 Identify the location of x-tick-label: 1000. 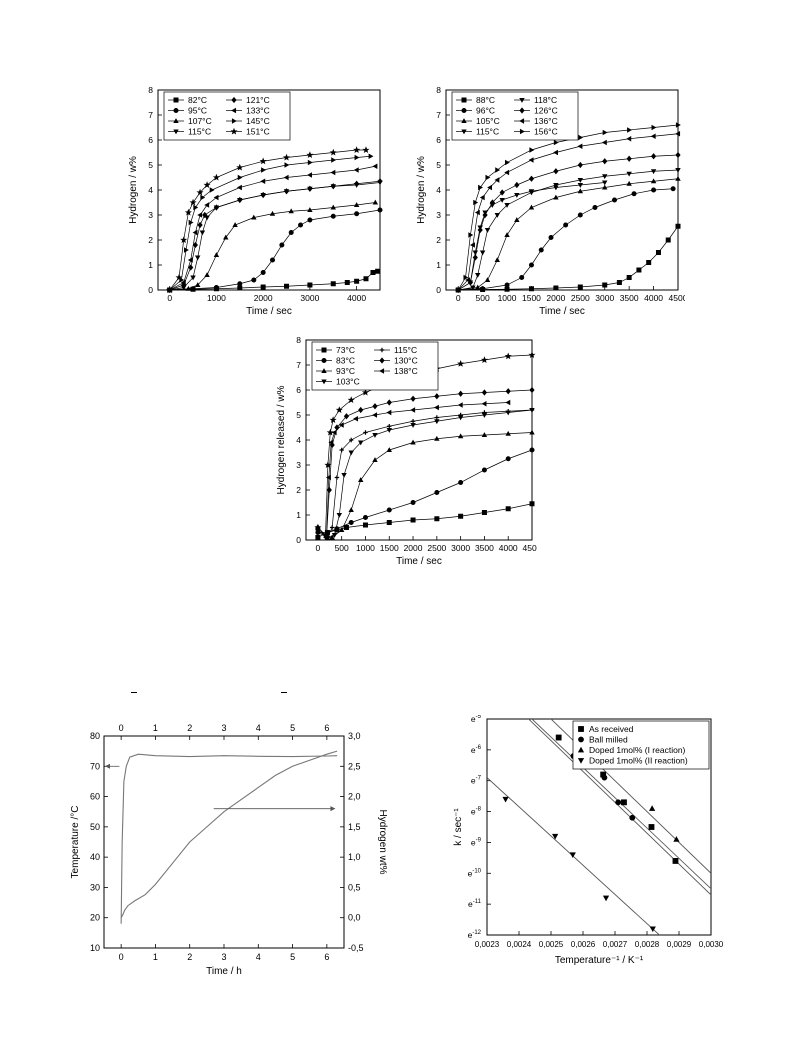
(507, 298).